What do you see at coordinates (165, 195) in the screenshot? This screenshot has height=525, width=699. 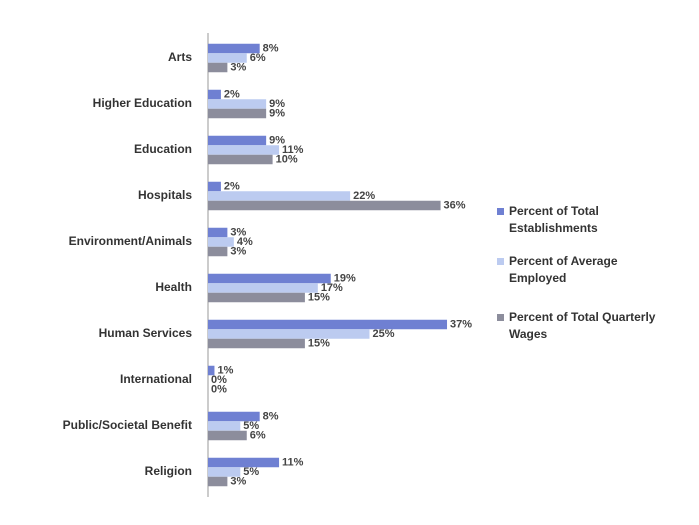 I see `category-label: Hospitals` at bounding box center [165, 195].